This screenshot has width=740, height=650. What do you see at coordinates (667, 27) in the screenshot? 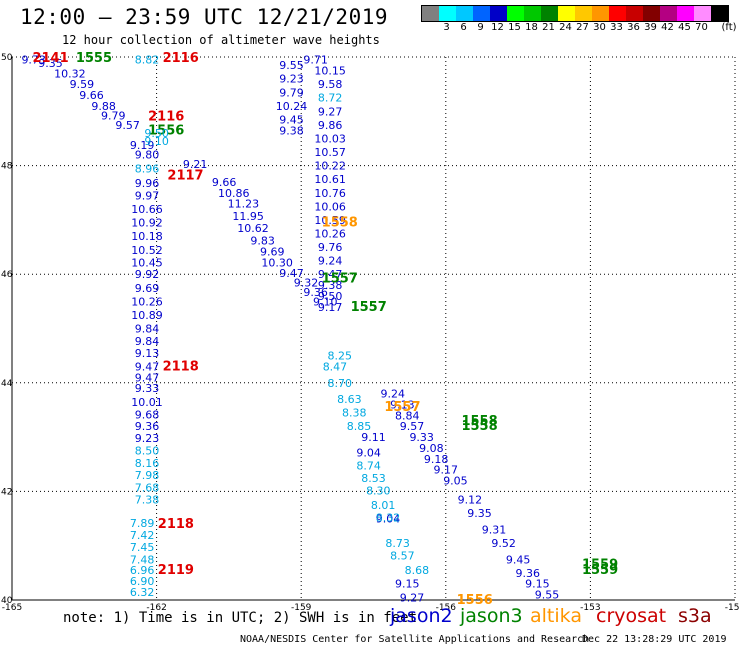
I see `scale-label: 42` at bounding box center [667, 27].